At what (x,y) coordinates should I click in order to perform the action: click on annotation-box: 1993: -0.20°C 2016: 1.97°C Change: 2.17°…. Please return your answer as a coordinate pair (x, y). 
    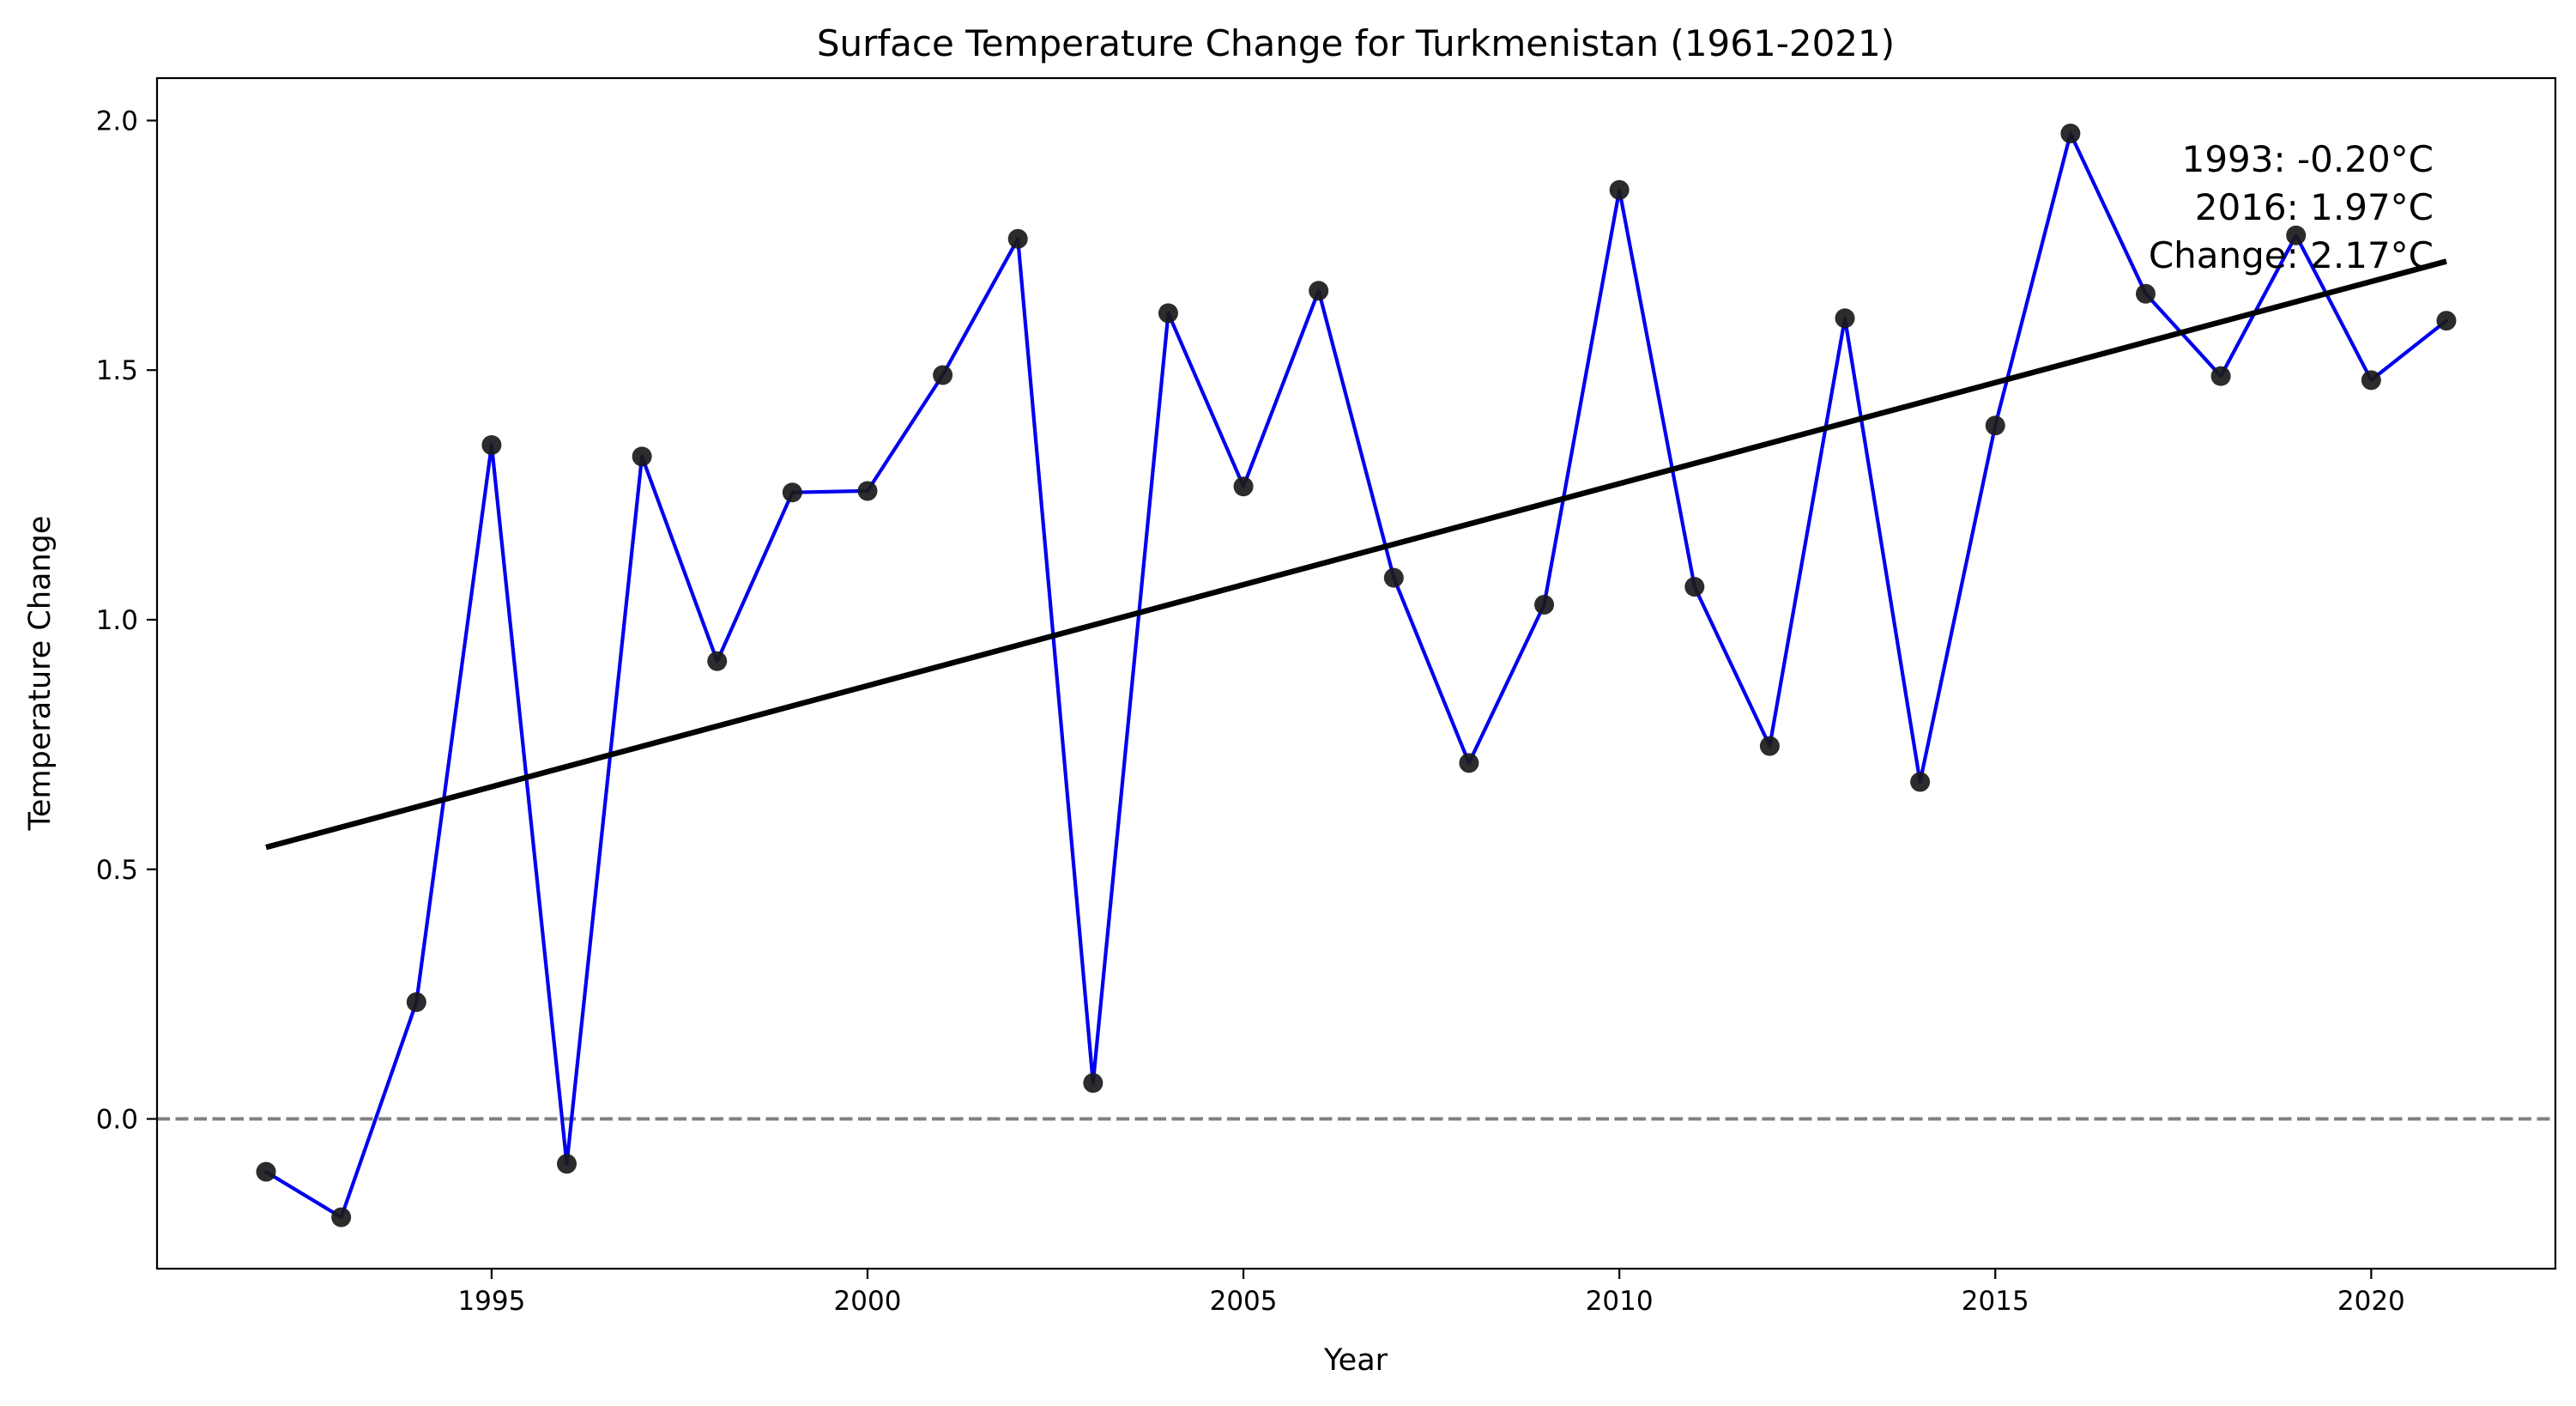
    Looking at the image, I should click on (2291, 207).